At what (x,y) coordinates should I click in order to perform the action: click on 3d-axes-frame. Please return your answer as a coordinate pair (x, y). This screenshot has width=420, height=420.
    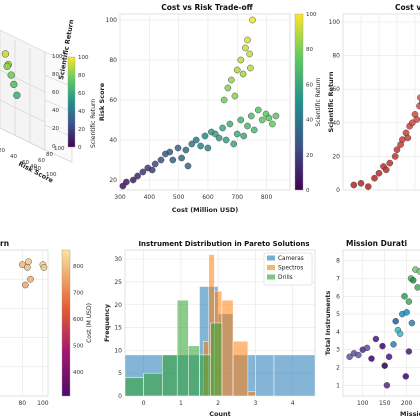
    Looking at the image, I should click on (36, 96).